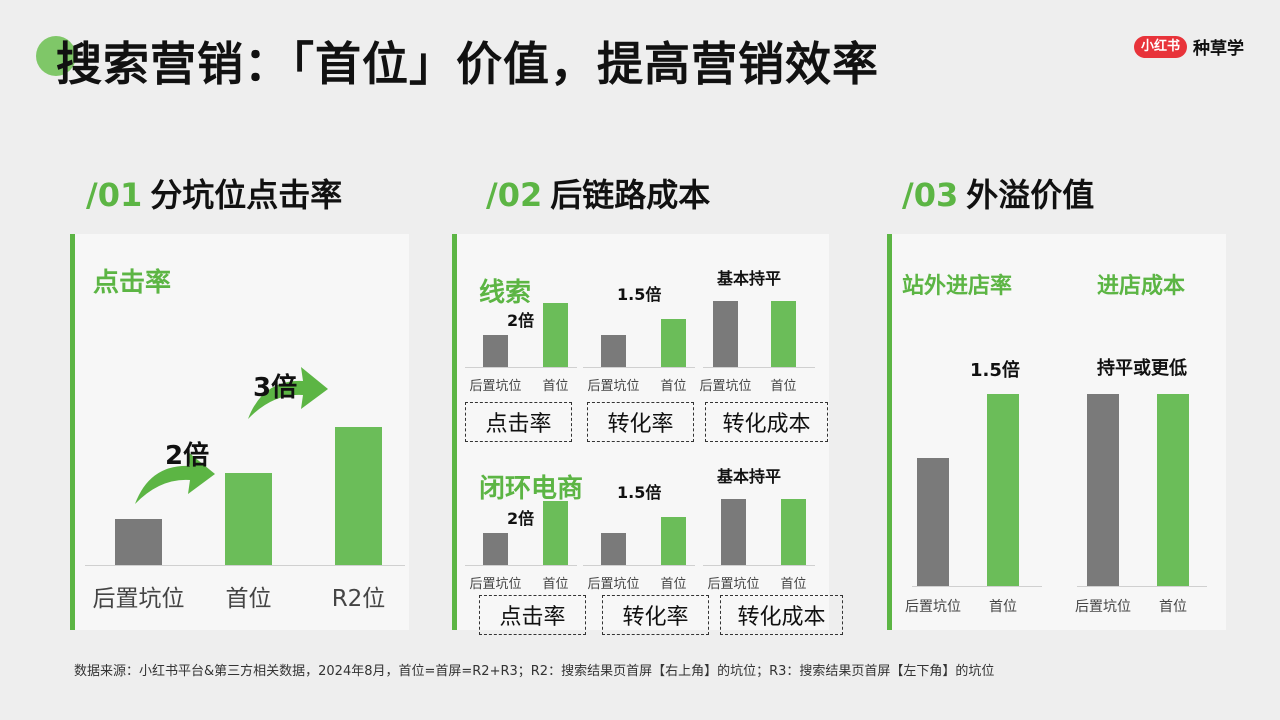  Describe the element at coordinates (1188, 46) in the screenshot. I see `logo: 小红书 种草学` at that location.